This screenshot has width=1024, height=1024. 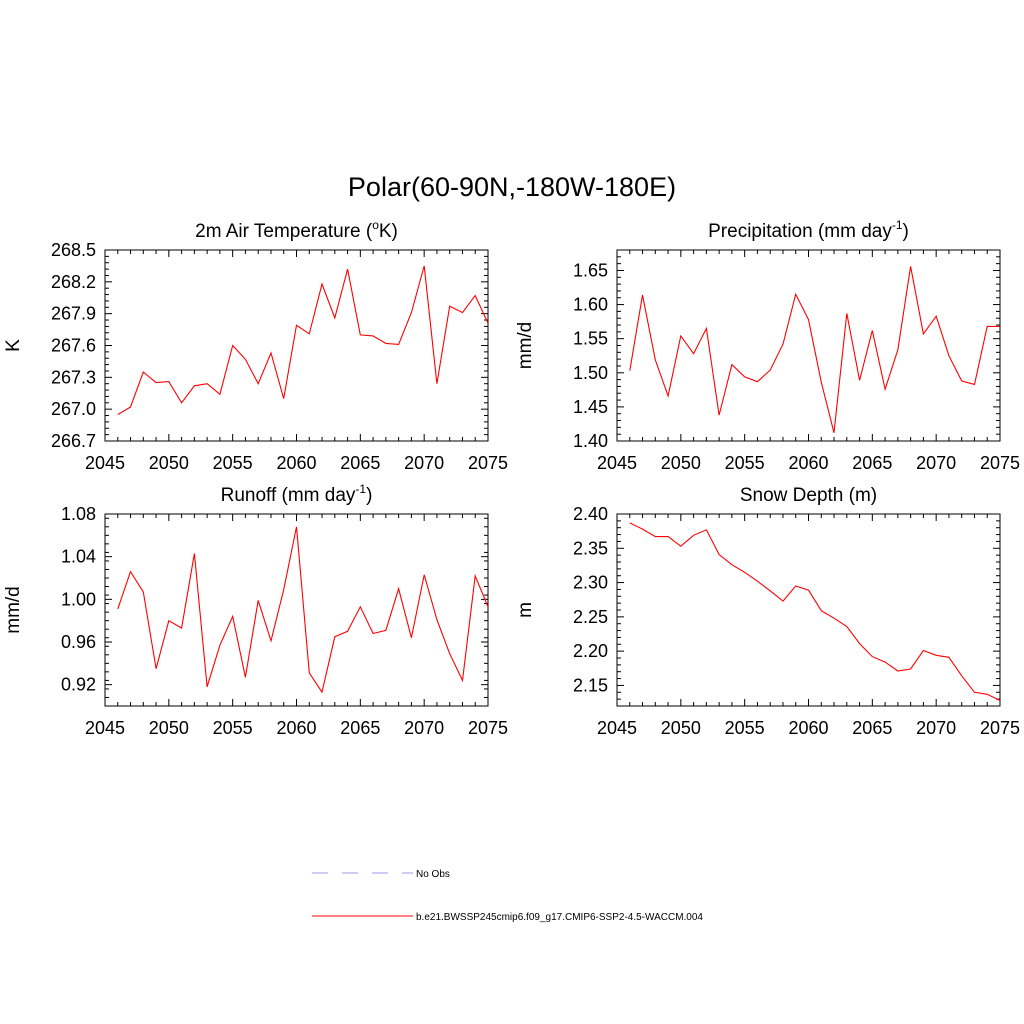 I want to click on y-axis-label: K, so click(x=13, y=345).